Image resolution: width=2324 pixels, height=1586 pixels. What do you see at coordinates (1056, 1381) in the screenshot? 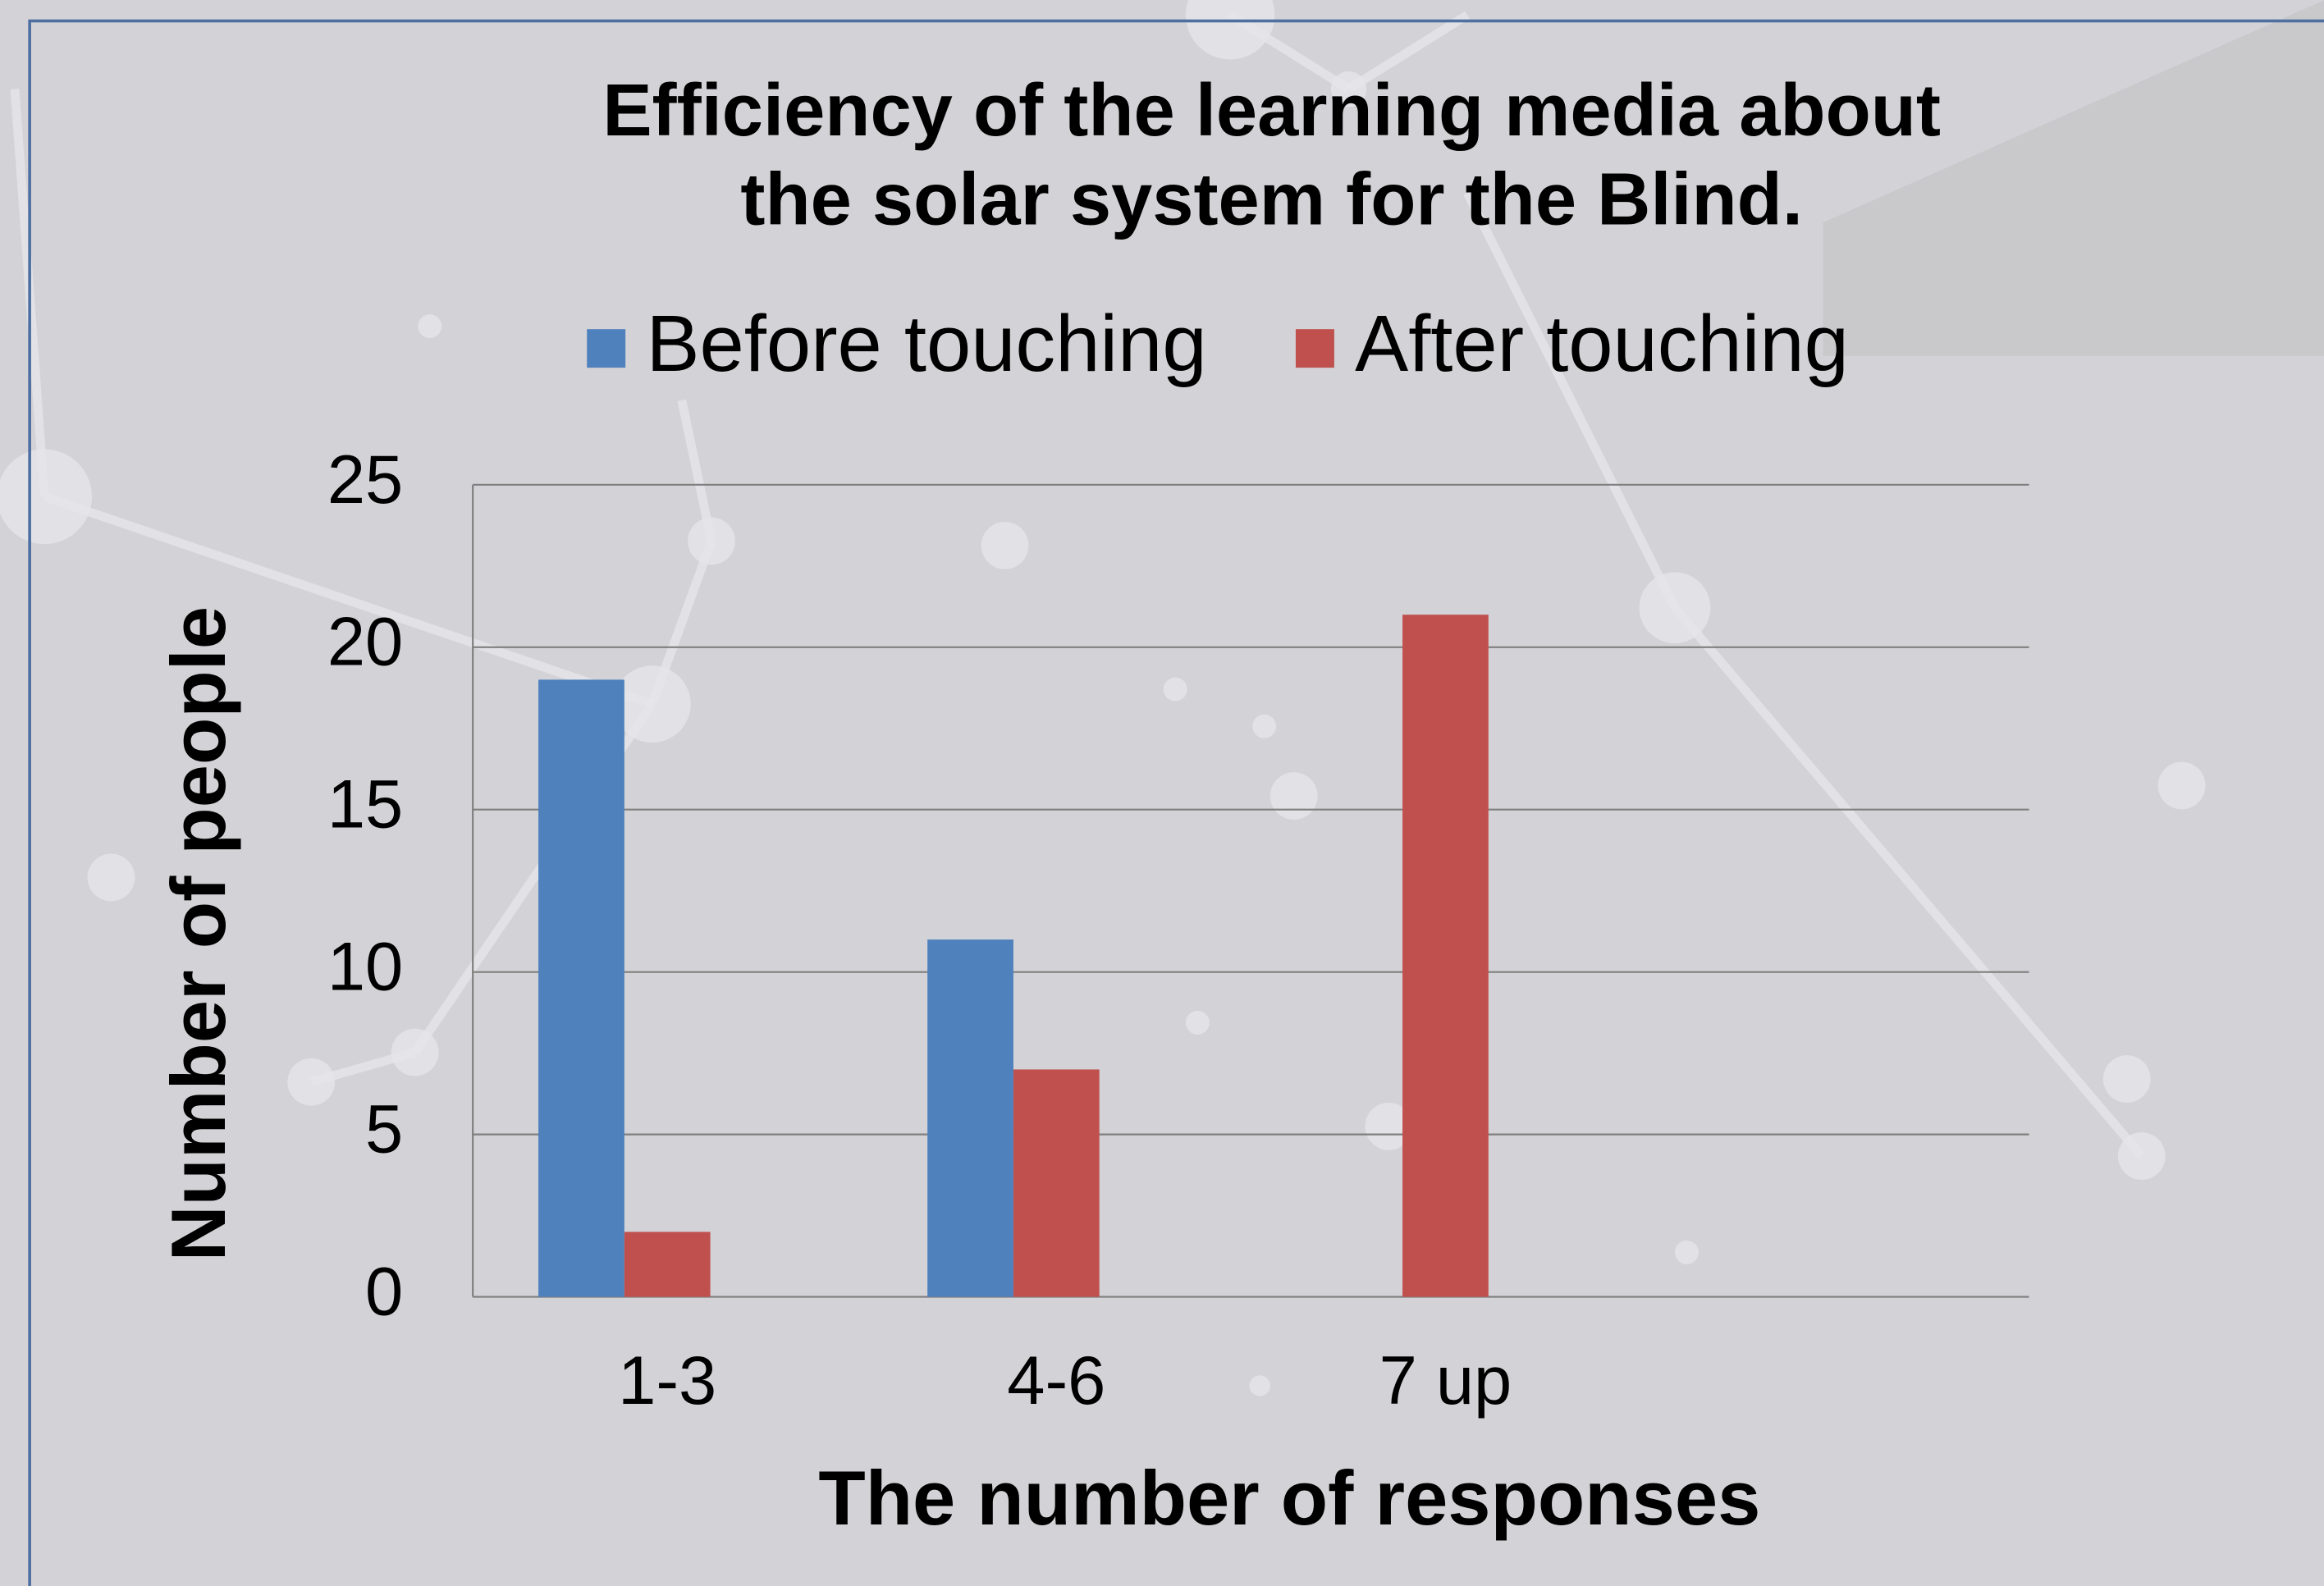
I see `x-tick-label: 4-6` at bounding box center [1056, 1381].